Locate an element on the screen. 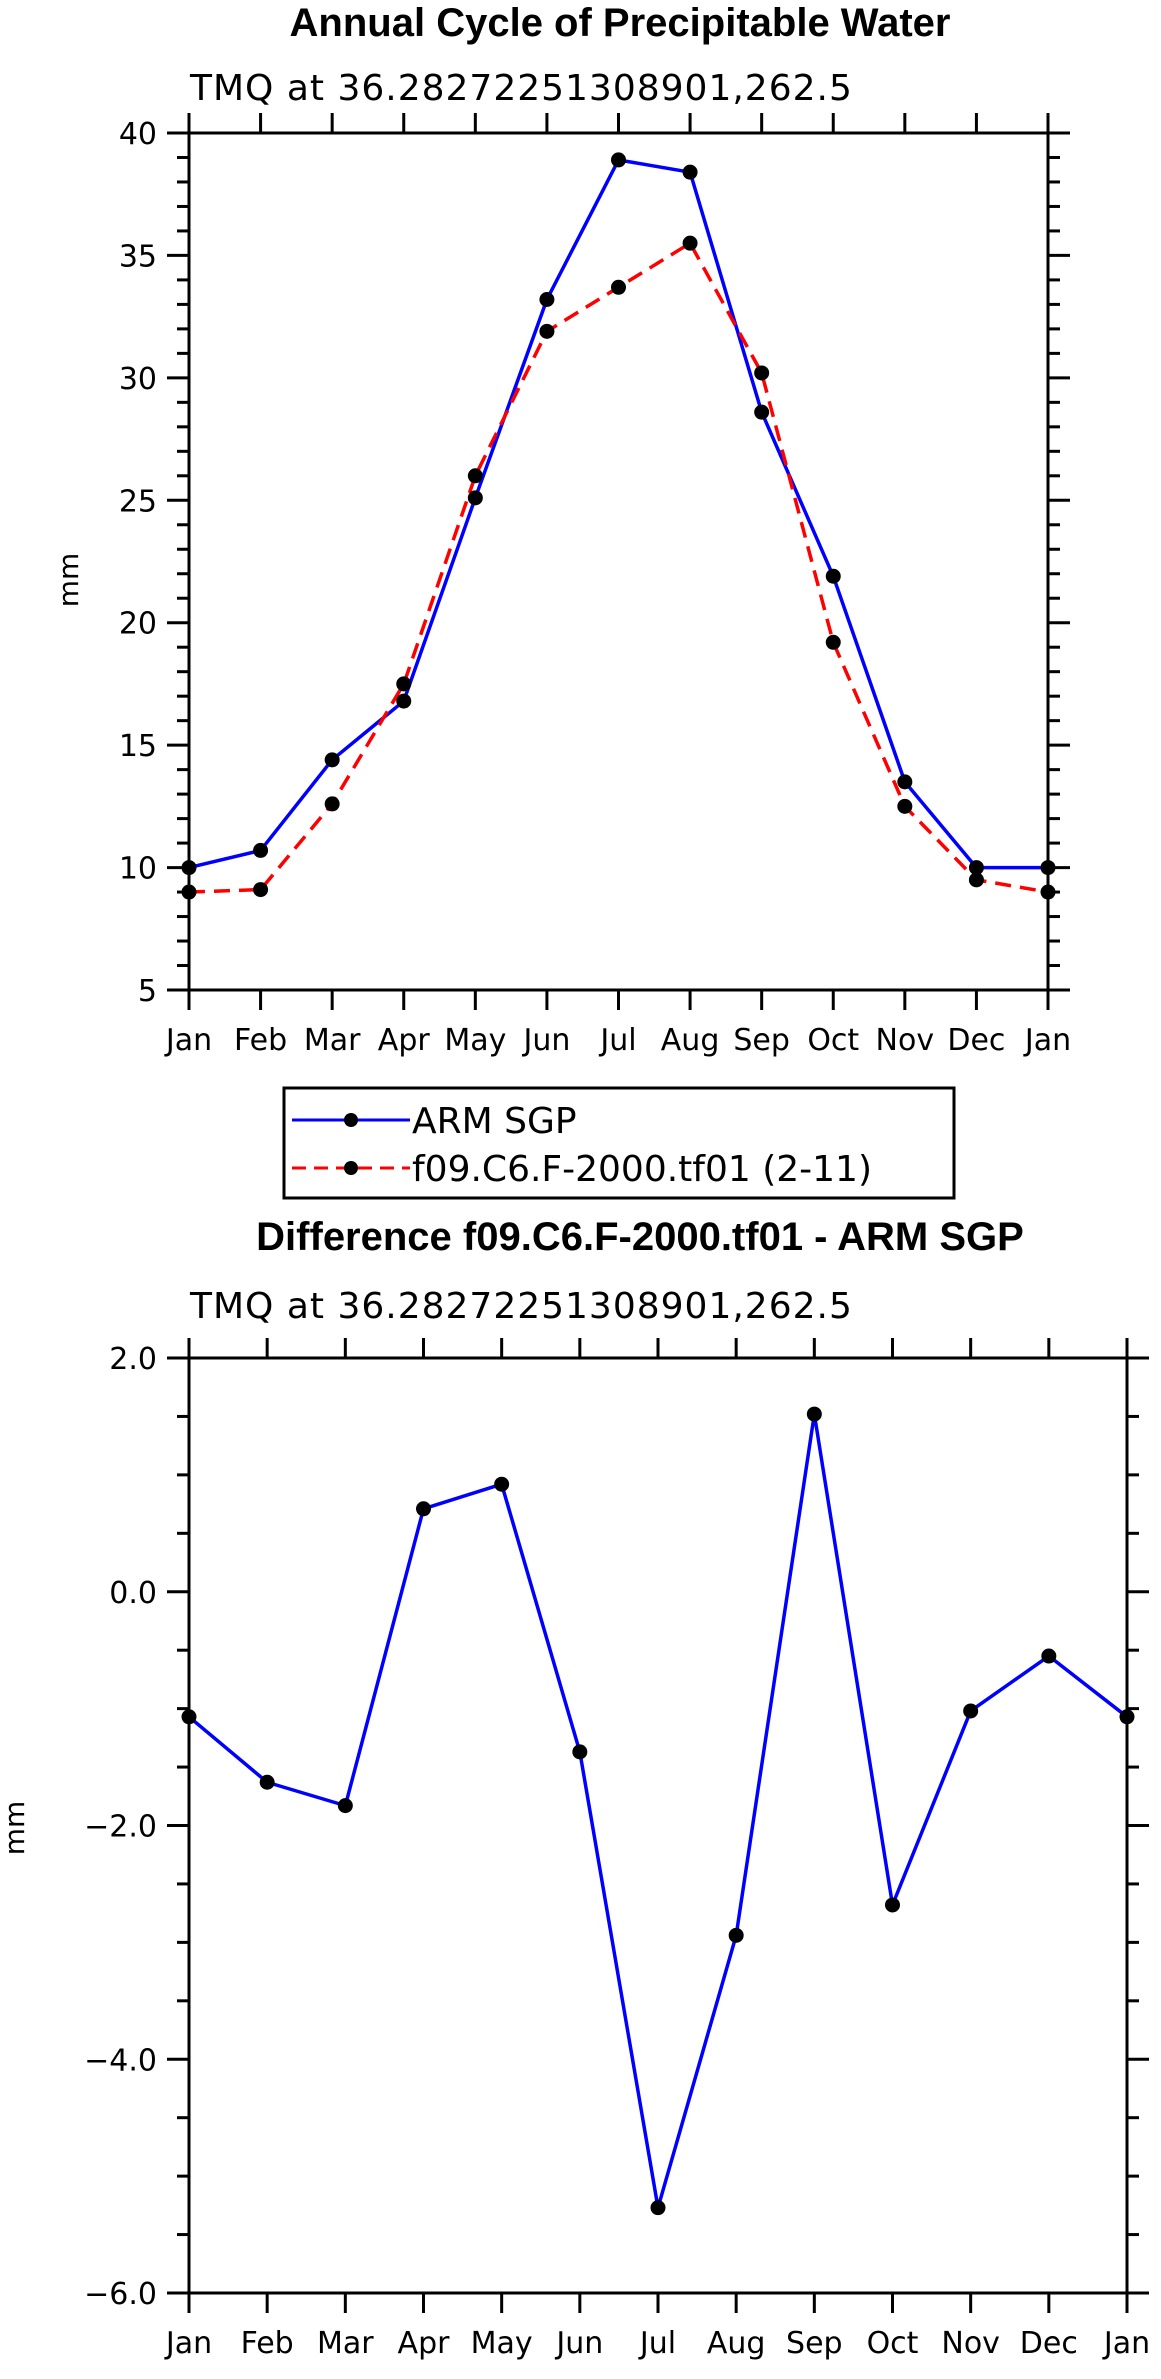 The width and height of the screenshot is (1161, 2379). y-tick-label: −4.0 is located at coordinates (120, 2060).